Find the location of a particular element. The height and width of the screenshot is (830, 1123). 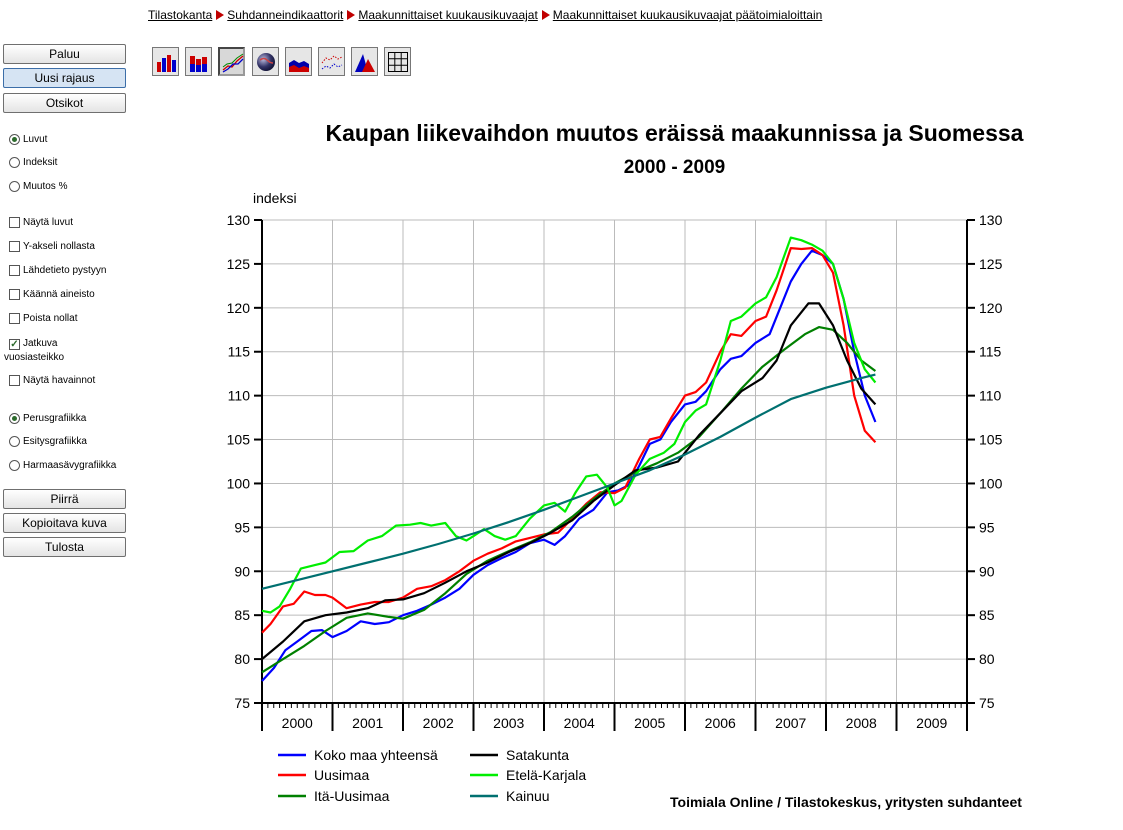

y-tick-label-right: 115 is located at coordinates (990, 352).